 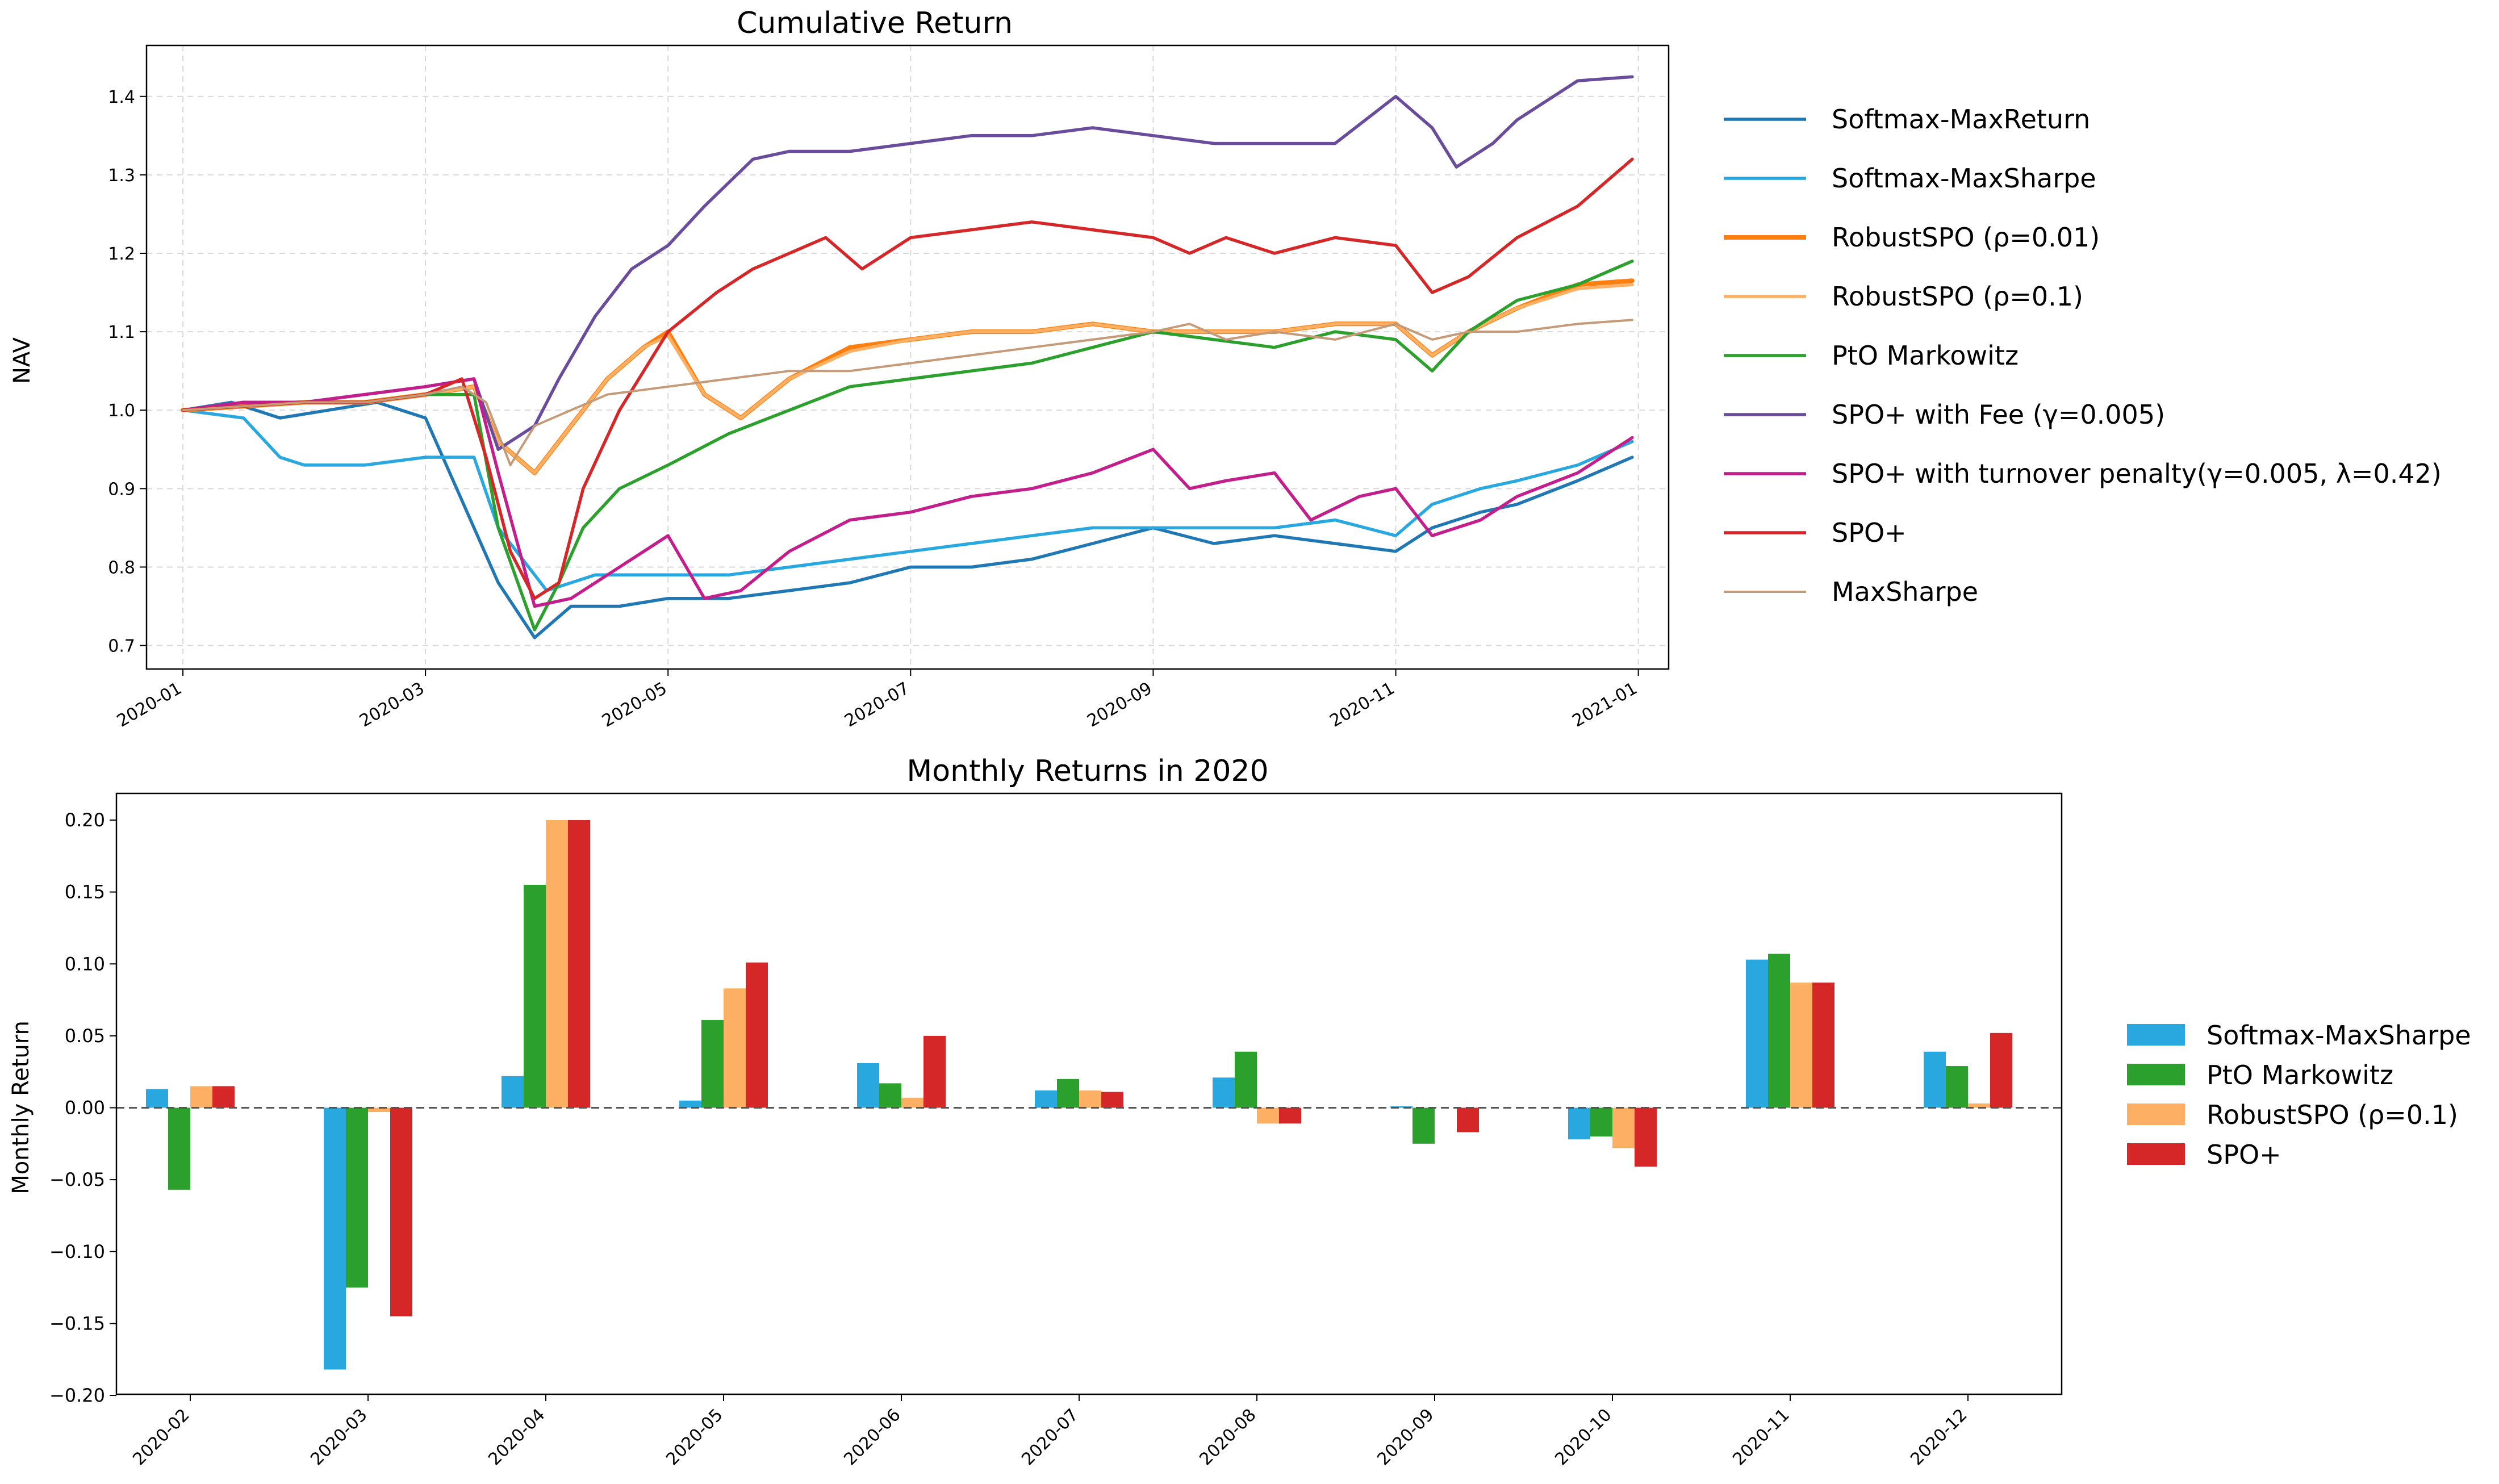 I want to click on y-tick-label: −0.05, so click(x=77, y=1179).